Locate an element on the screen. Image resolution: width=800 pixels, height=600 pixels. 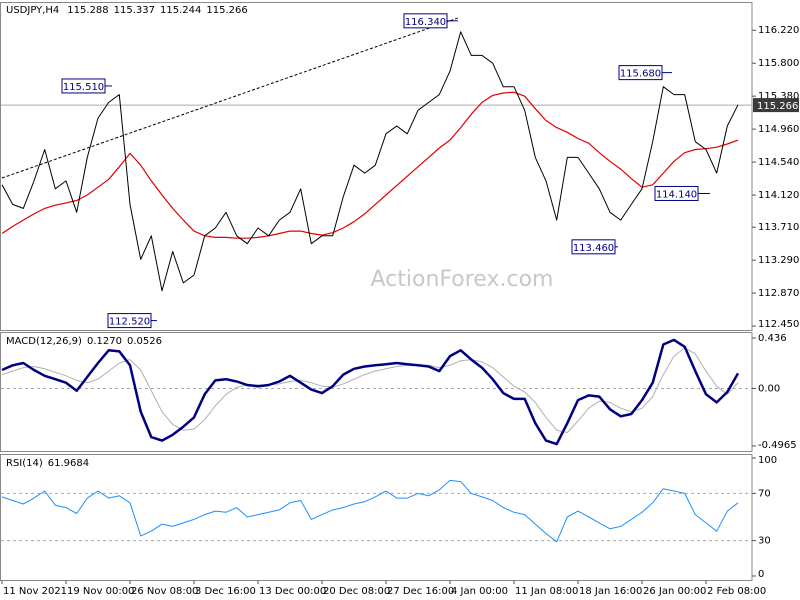
signal-line is located at coordinates (370, 390).